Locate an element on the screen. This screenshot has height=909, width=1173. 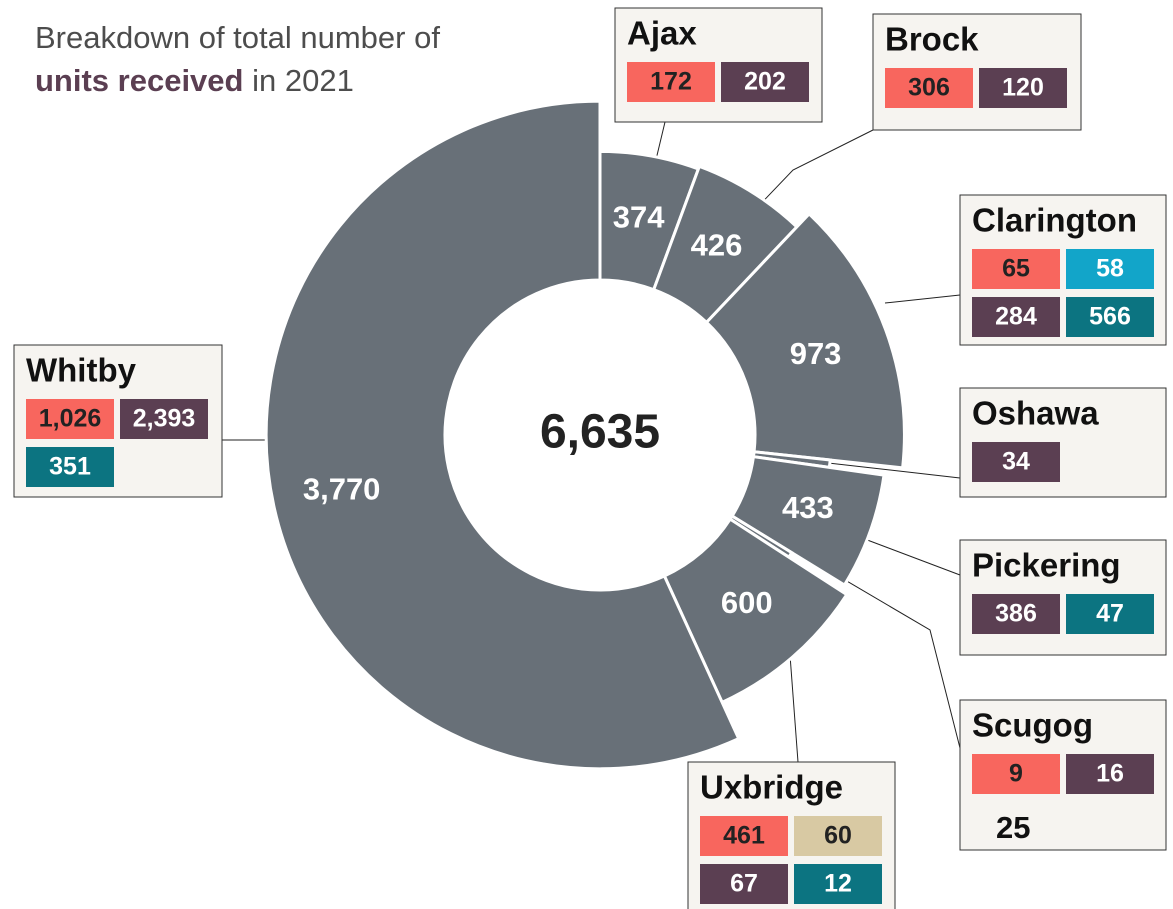
segment-label: 426 is located at coordinates (717, 245).